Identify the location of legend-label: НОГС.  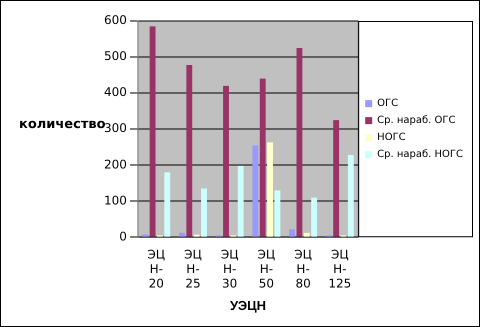
(391, 138).